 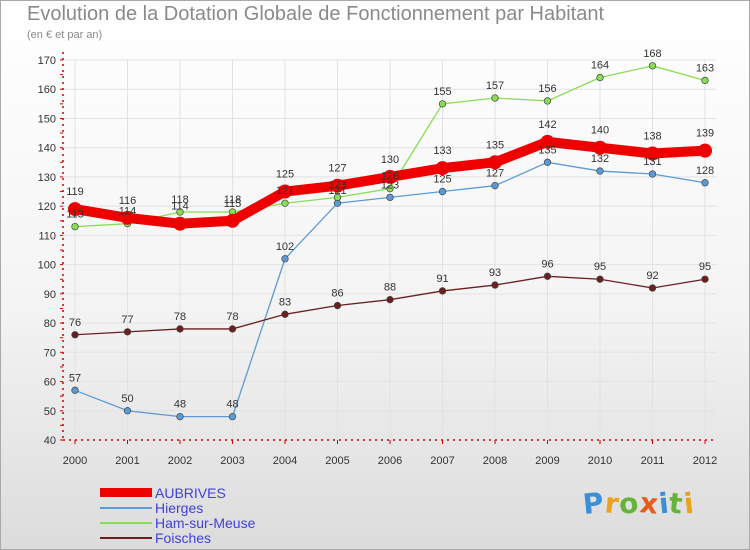 I want to click on x-tick-label: 2002, so click(x=180, y=461).